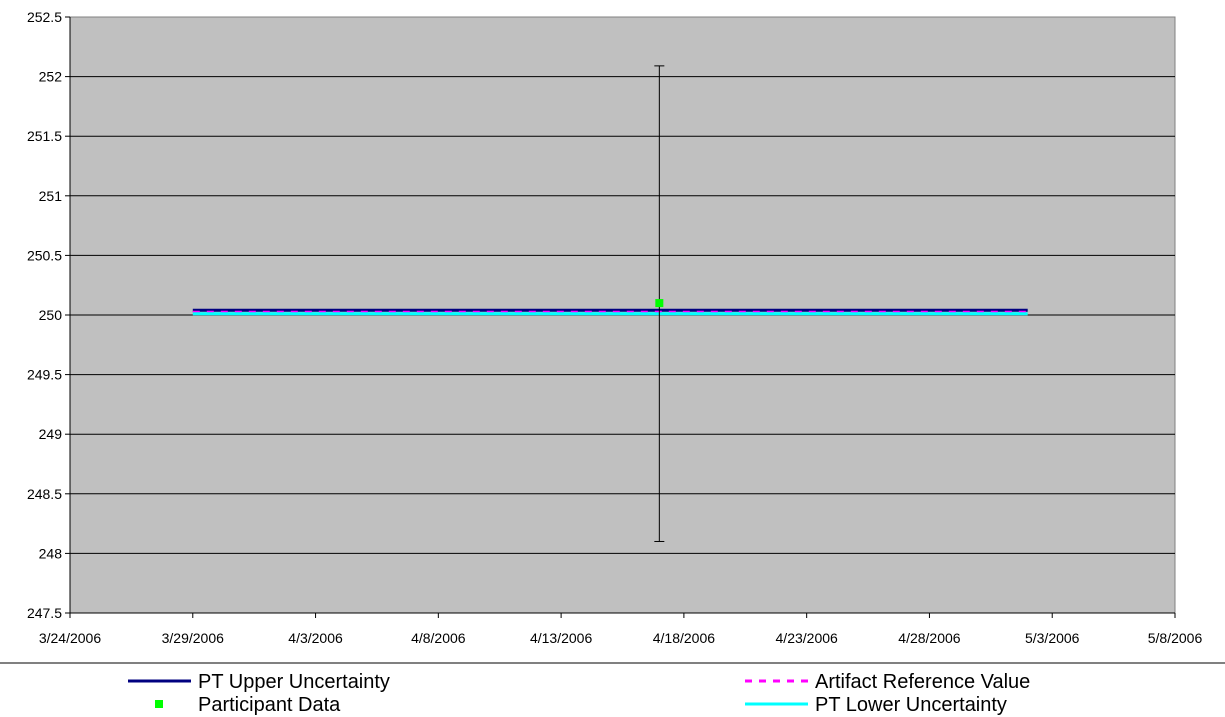 The width and height of the screenshot is (1225, 717). Describe the element at coordinates (807, 638) in the screenshot. I see `x-tick-label: 4/23/2006` at that location.